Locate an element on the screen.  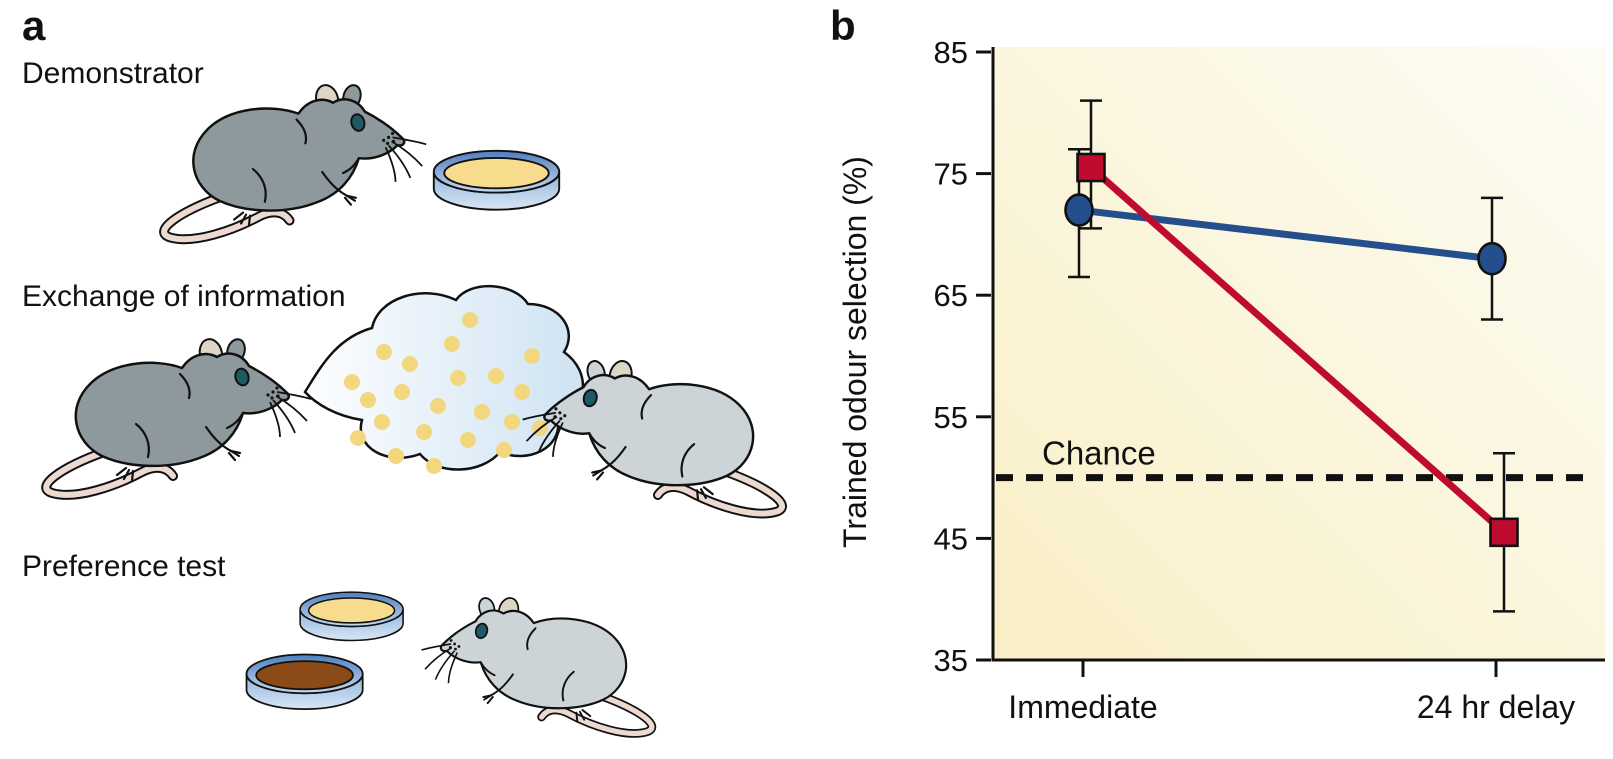
x-tick-label-24-hr-delay: 24 hr delay is located at coordinates (1496, 707).